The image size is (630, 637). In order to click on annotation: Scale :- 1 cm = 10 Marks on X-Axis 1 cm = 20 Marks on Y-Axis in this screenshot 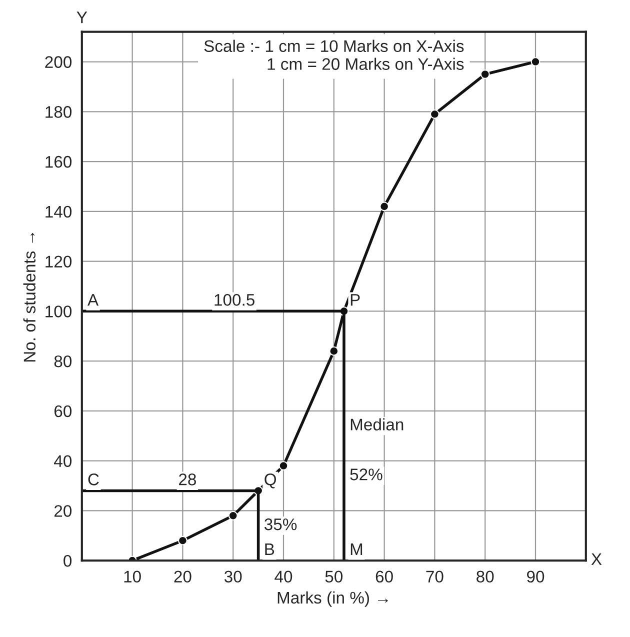, I will do `click(334, 55)`.